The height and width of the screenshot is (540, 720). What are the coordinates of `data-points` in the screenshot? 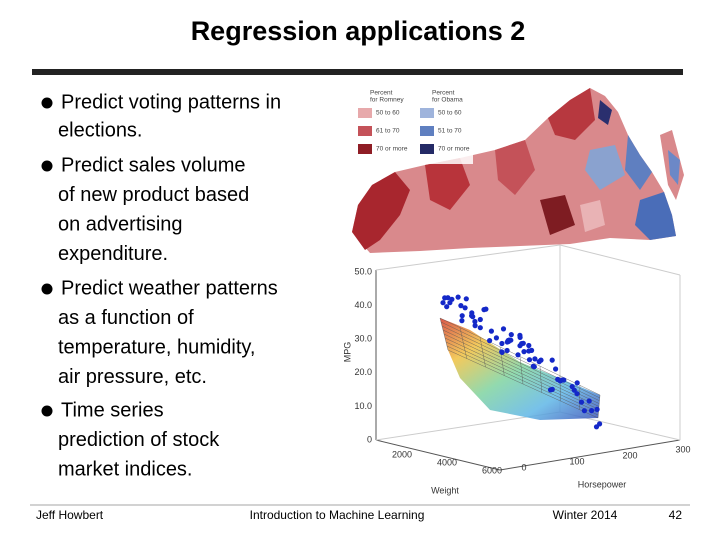 It's located at (521, 362).